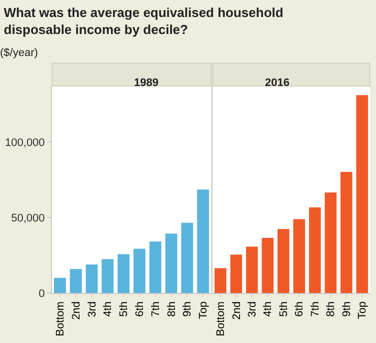 Image resolution: width=376 pixels, height=343 pixels. Describe the element at coordinates (277, 83) in the screenshot. I see `chart-title: 2016` at that location.